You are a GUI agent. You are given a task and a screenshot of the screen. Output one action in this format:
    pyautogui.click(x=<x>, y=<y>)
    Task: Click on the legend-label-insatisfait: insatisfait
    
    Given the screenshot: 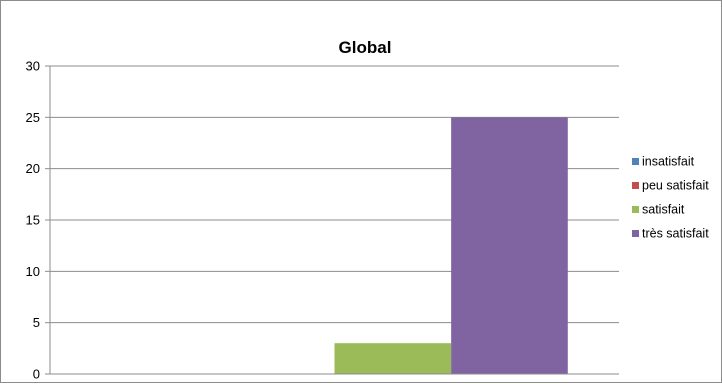 What is the action you would take?
    pyautogui.click(x=668, y=162)
    